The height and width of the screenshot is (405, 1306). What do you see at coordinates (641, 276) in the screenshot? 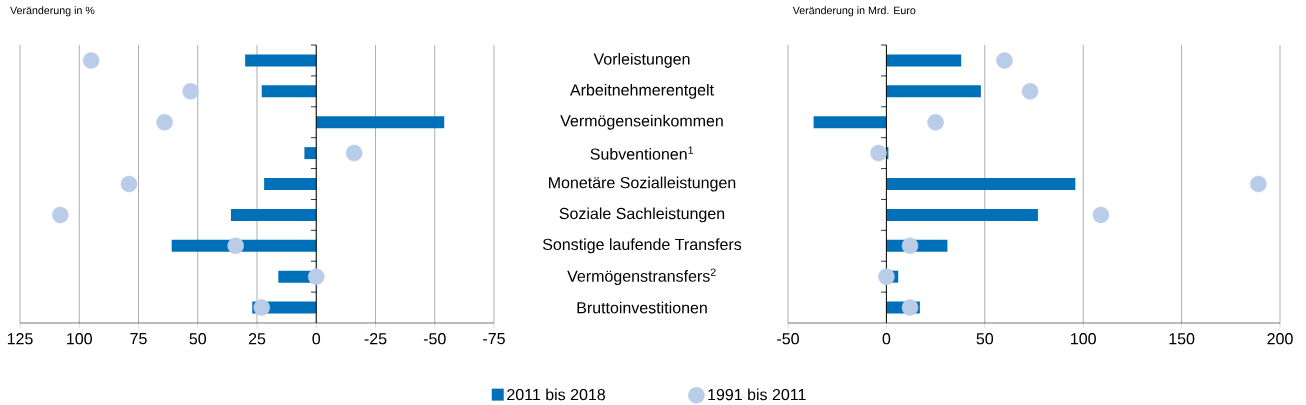
I see `y-tick-label: Vermögenstransfers$^{2}$` at bounding box center [641, 276].